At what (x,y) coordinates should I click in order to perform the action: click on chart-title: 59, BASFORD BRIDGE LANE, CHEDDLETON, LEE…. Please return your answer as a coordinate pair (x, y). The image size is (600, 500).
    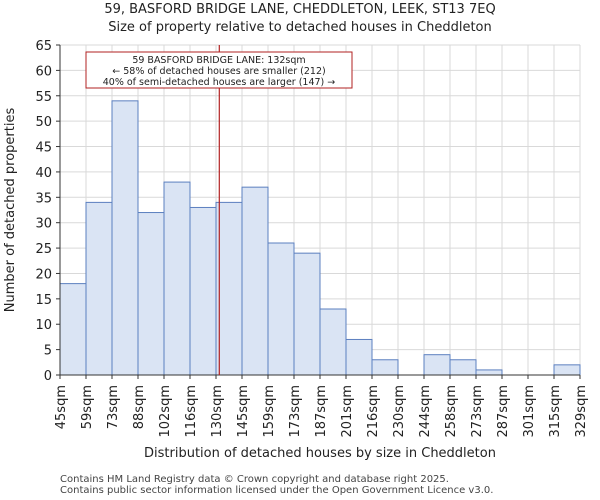
    Looking at the image, I should click on (300, 9).